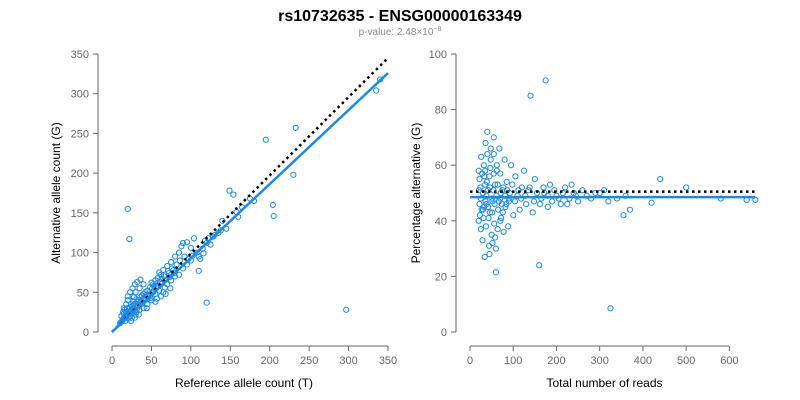 The height and width of the screenshot is (400, 800). I want to click on chart-subtitle: p-value: 2.48×10−8, so click(400, 32).